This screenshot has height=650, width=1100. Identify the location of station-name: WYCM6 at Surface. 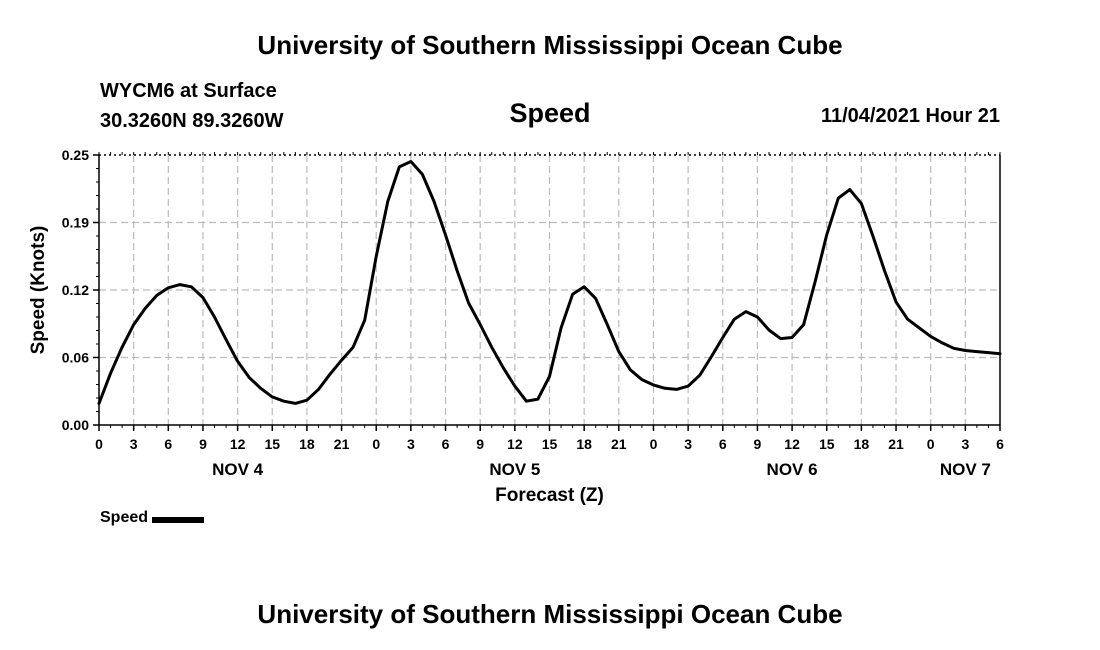
(188, 91).